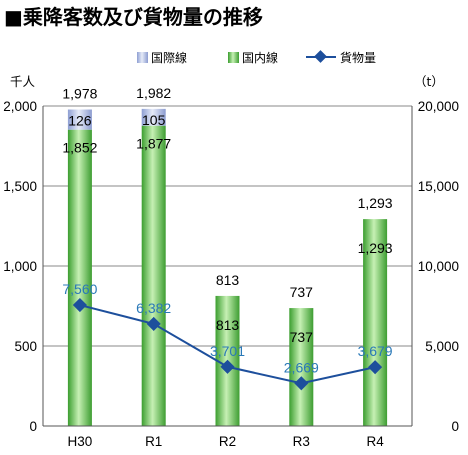 The height and width of the screenshot is (455, 468). I want to click on cargo-value-label: 2,669, so click(301, 367).